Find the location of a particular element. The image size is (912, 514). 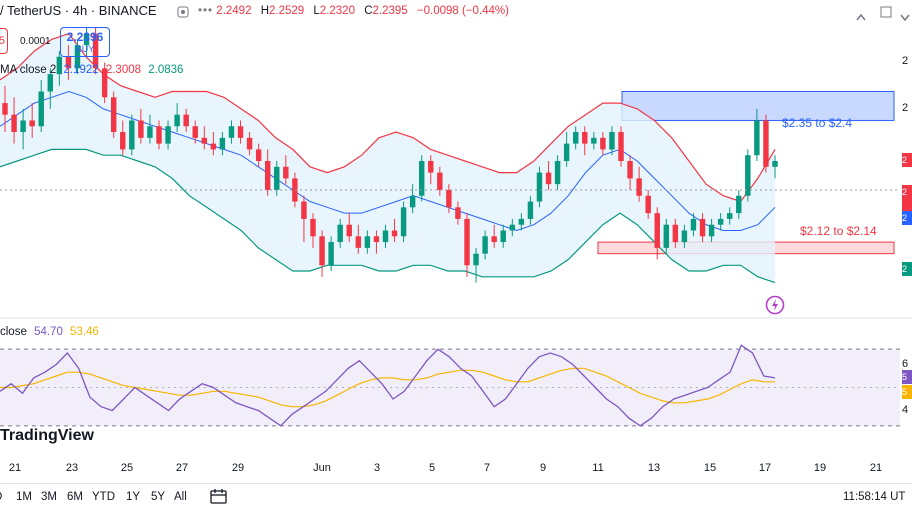

sell-price: 5 is located at coordinates (2, 41).